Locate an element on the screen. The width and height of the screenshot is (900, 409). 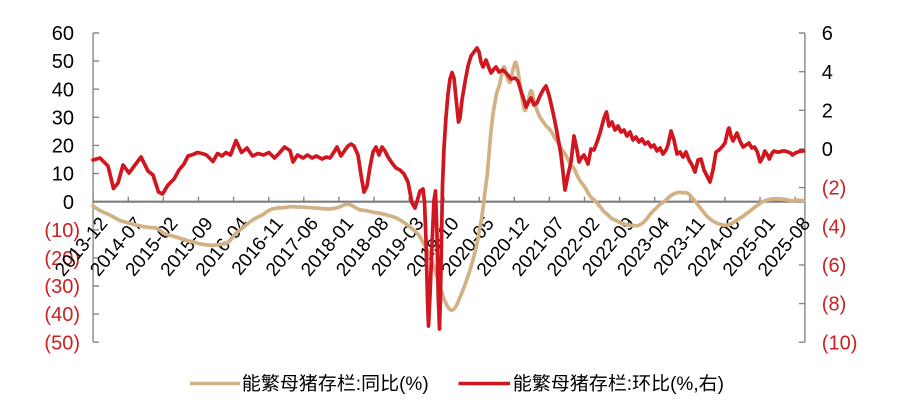
svg-text: (50) is located at coordinates (62, 343).